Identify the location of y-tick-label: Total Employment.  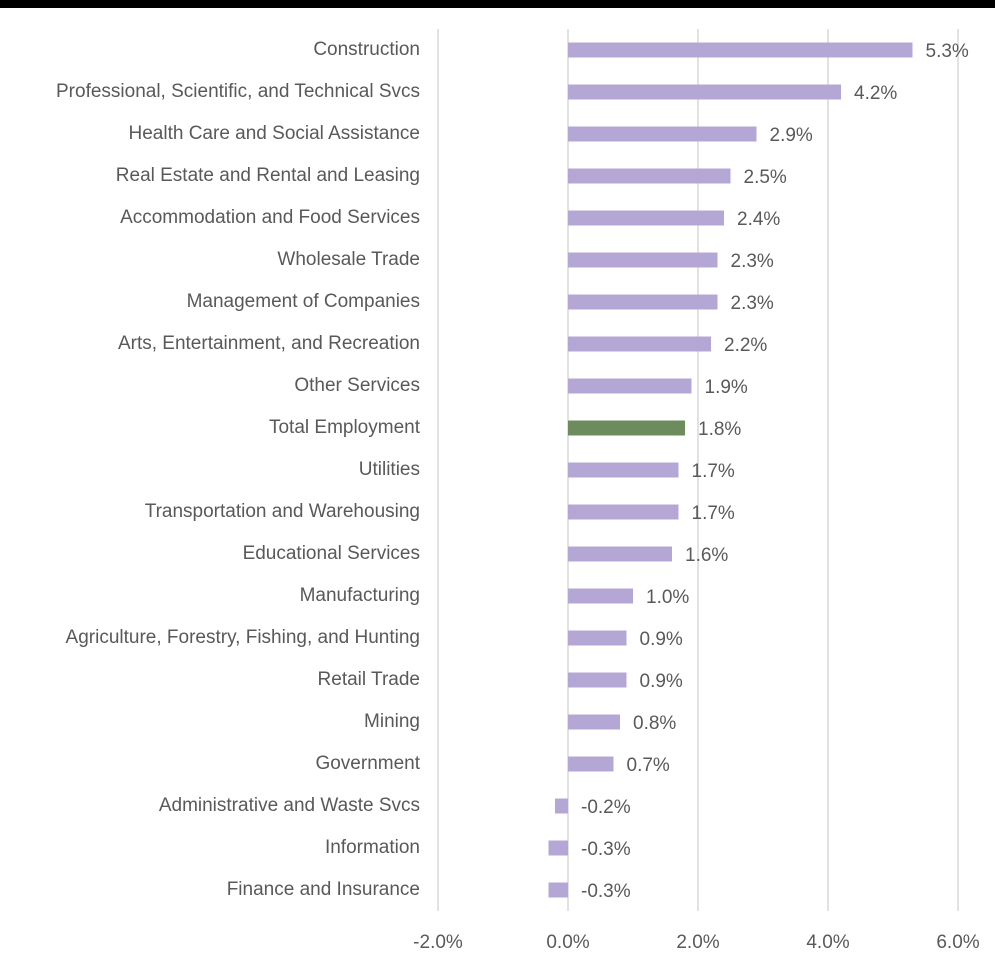
(345, 427).